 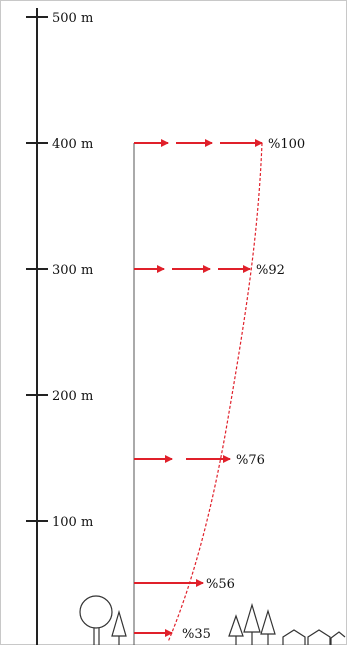 What do you see at coordinates (72, 522) in the screenshot?
I see `scale-label-100: 100 m` at bounding box center [72, 522].